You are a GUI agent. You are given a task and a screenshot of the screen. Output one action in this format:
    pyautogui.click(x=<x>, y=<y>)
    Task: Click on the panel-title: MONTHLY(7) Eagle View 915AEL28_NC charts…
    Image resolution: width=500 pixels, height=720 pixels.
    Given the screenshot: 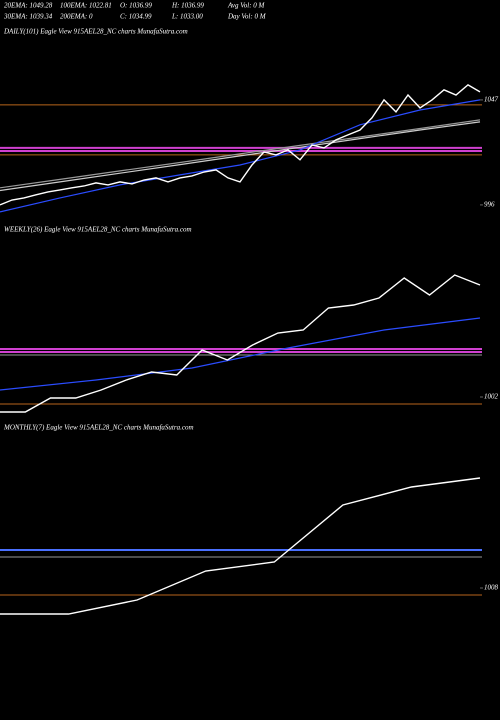 What is the action you would take?
    pyautogui.click(x=98, y=428)
    